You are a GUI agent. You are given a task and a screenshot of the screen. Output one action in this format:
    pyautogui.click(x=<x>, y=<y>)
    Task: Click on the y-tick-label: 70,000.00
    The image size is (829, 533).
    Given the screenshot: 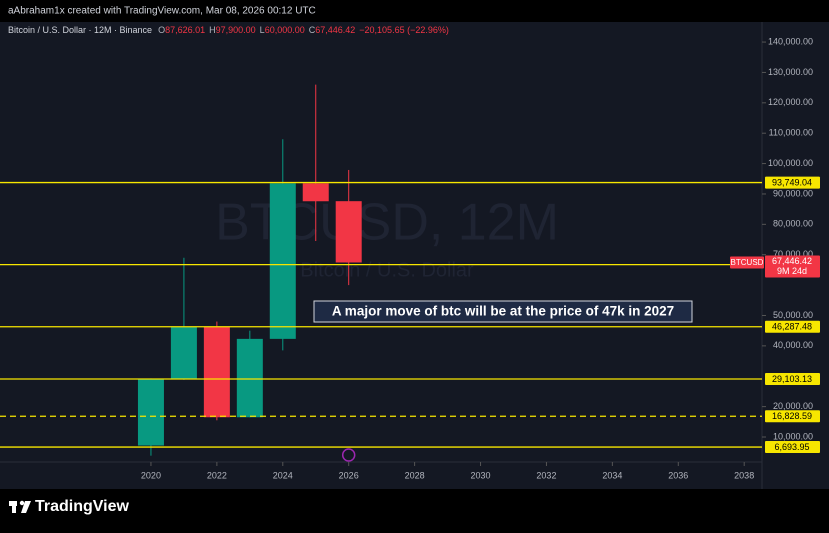 What is the action you would take?
    pyautogui.click(x=793, y=254)
    